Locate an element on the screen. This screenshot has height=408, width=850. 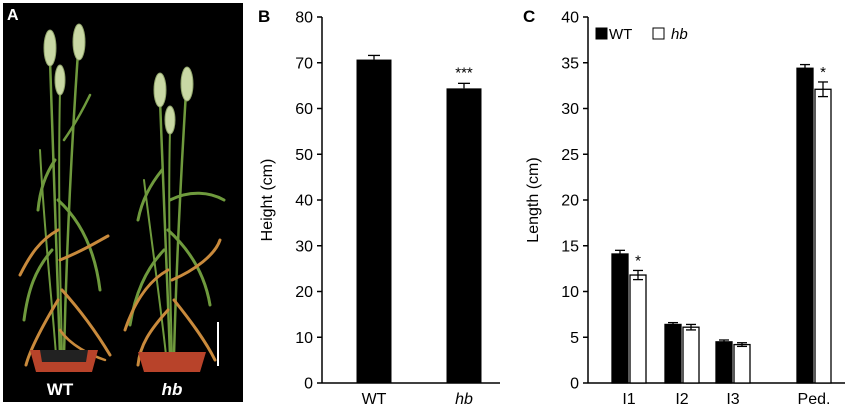
wt-dry-leaves is located at coordinates (65, 297).